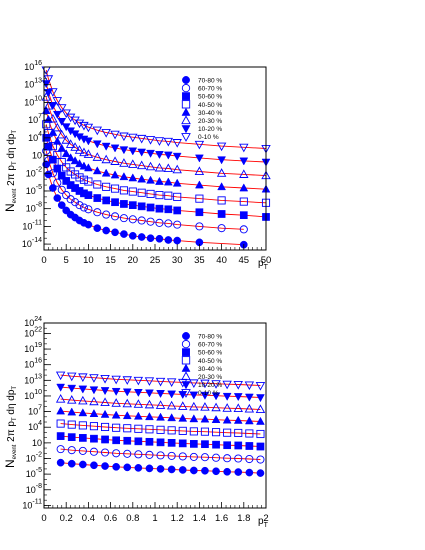 The image size is (425, 550). Describe the element at coordinates (155, 513) in the screenshot. I see `bottom-x-ticks: 0 0.2 0.4 0.6 0.8 1 1.2 1.4 1.6 1.8 2` at that location.